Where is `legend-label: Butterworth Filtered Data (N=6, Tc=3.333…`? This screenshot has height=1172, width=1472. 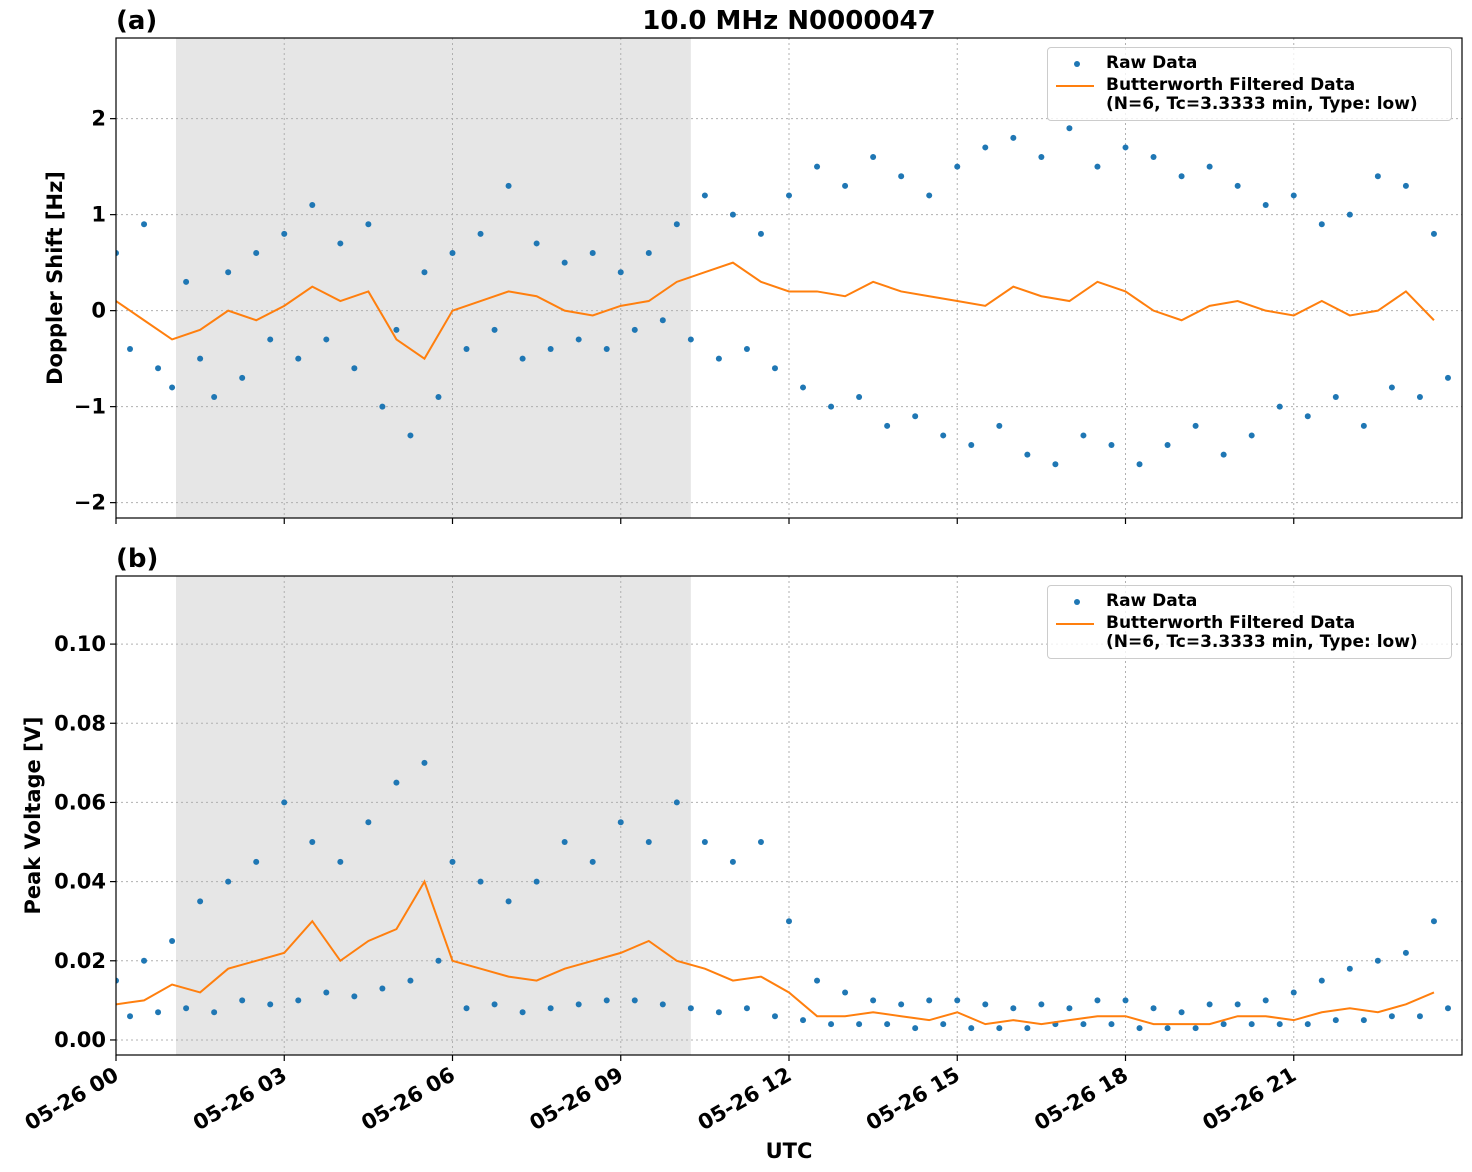
legend-label: Butterworth Filtered Data (N=6, Tc=3.333… is located at coordinates (1262, 632).